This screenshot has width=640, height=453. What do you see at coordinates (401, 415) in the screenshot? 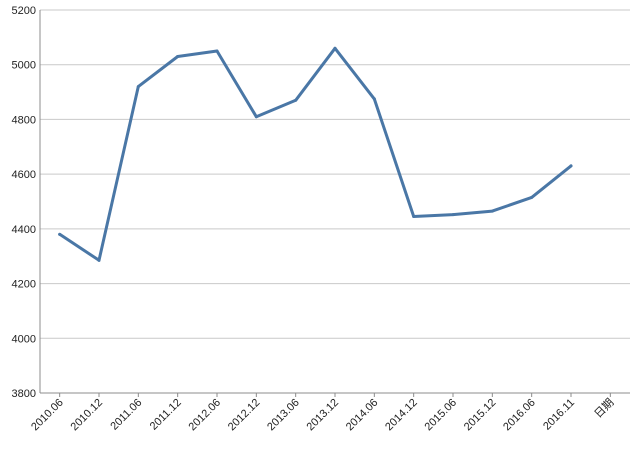
I see `x-tick-label: 2014.12` at bounding box center [401, 415].